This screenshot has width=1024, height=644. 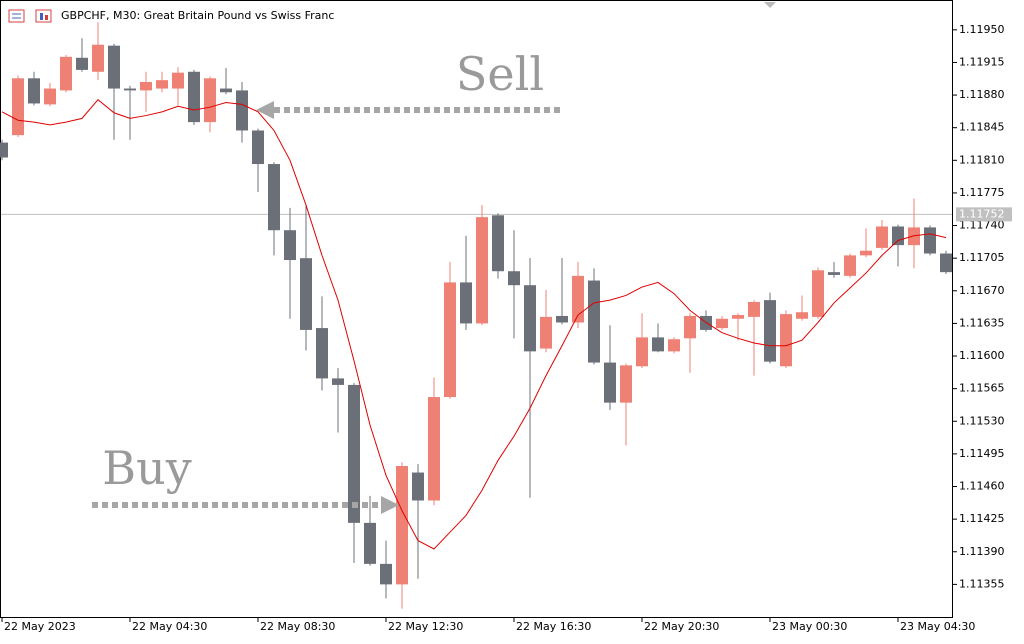 What do you see at coordinates (982, 388) in the screenshot?
I see `y-tick-label: 1.11565` at bounding box center [982, 388].